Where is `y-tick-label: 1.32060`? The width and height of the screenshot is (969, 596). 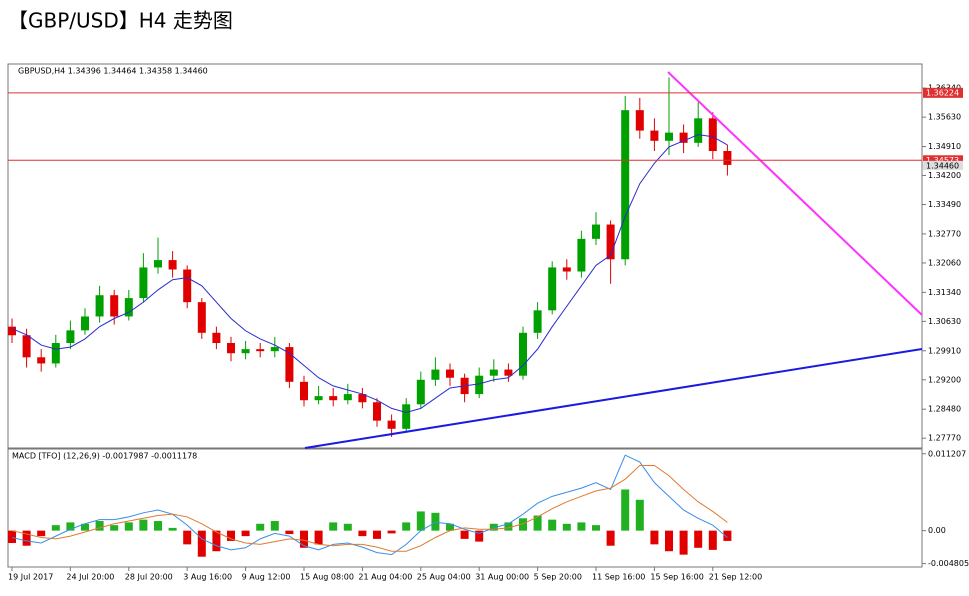
y-tick-label: 1.32060 is located at coordinates (944, 262).